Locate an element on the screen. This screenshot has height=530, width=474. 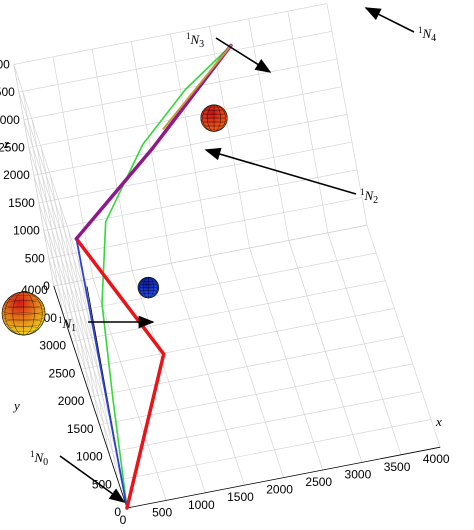
x-tick-label: 3500 is located at coordinates (397, 467).